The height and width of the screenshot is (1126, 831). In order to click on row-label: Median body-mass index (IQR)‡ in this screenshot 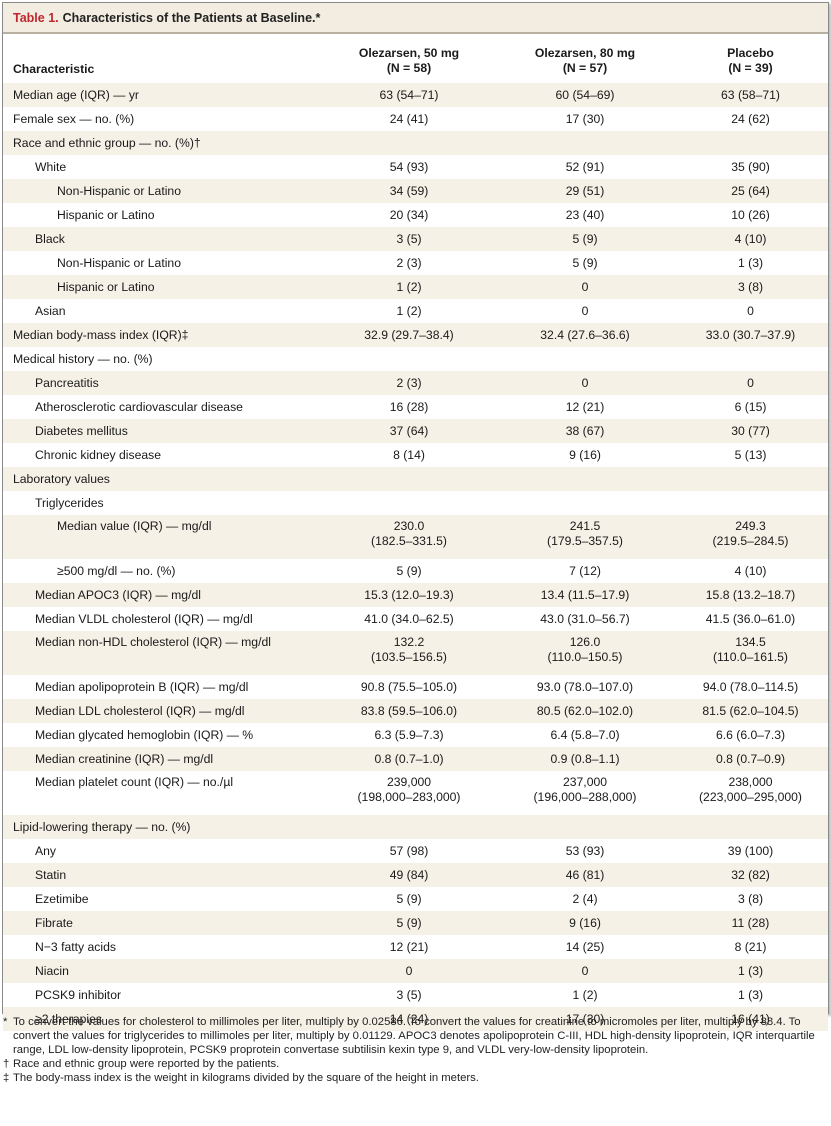, I will do `click(162, 335)`.